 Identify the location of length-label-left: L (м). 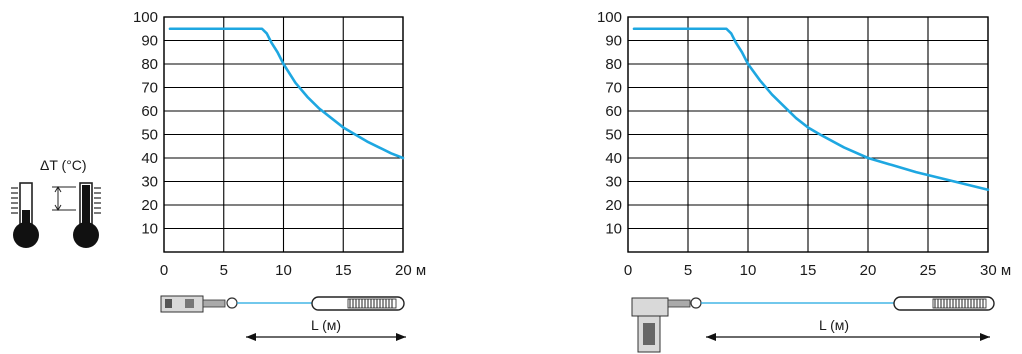
(326, 325).